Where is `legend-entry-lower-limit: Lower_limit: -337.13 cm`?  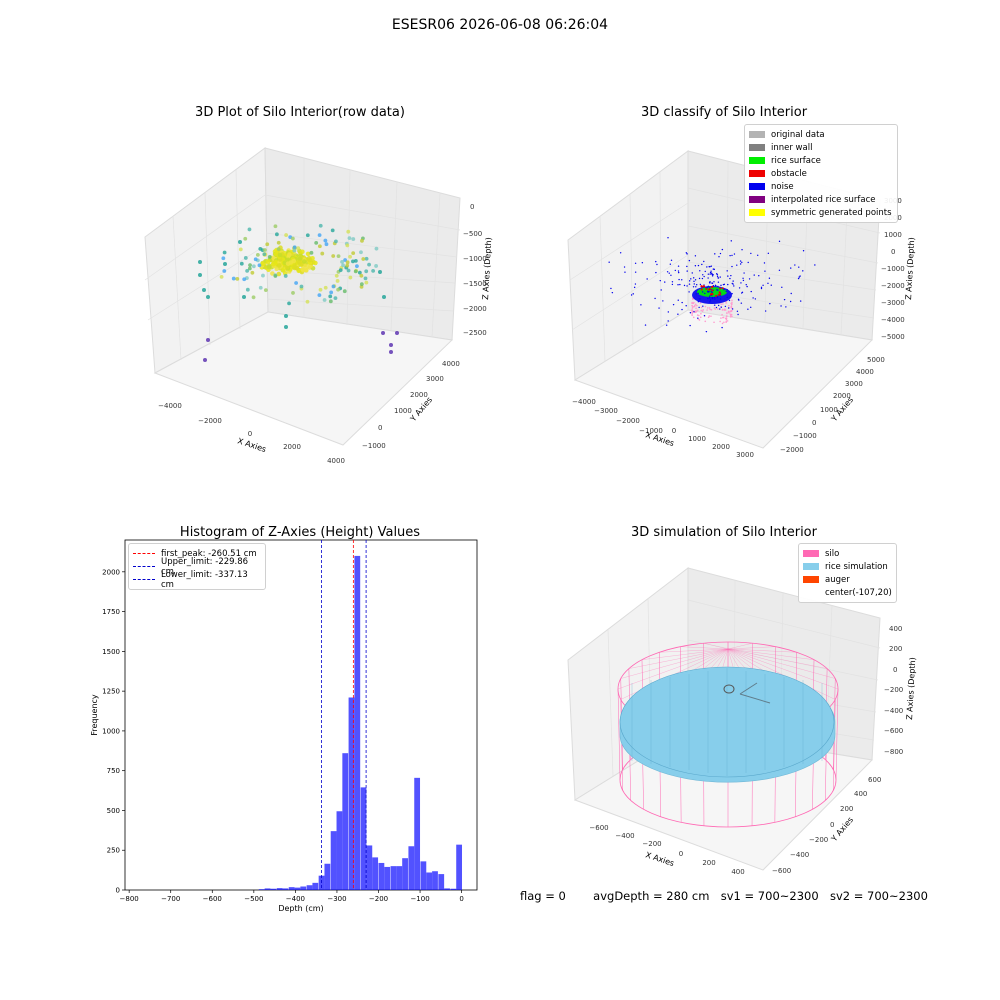 legend-entry-lower-limit: Lower_limit: -337.13 cm is located at coordinates (197, 580).